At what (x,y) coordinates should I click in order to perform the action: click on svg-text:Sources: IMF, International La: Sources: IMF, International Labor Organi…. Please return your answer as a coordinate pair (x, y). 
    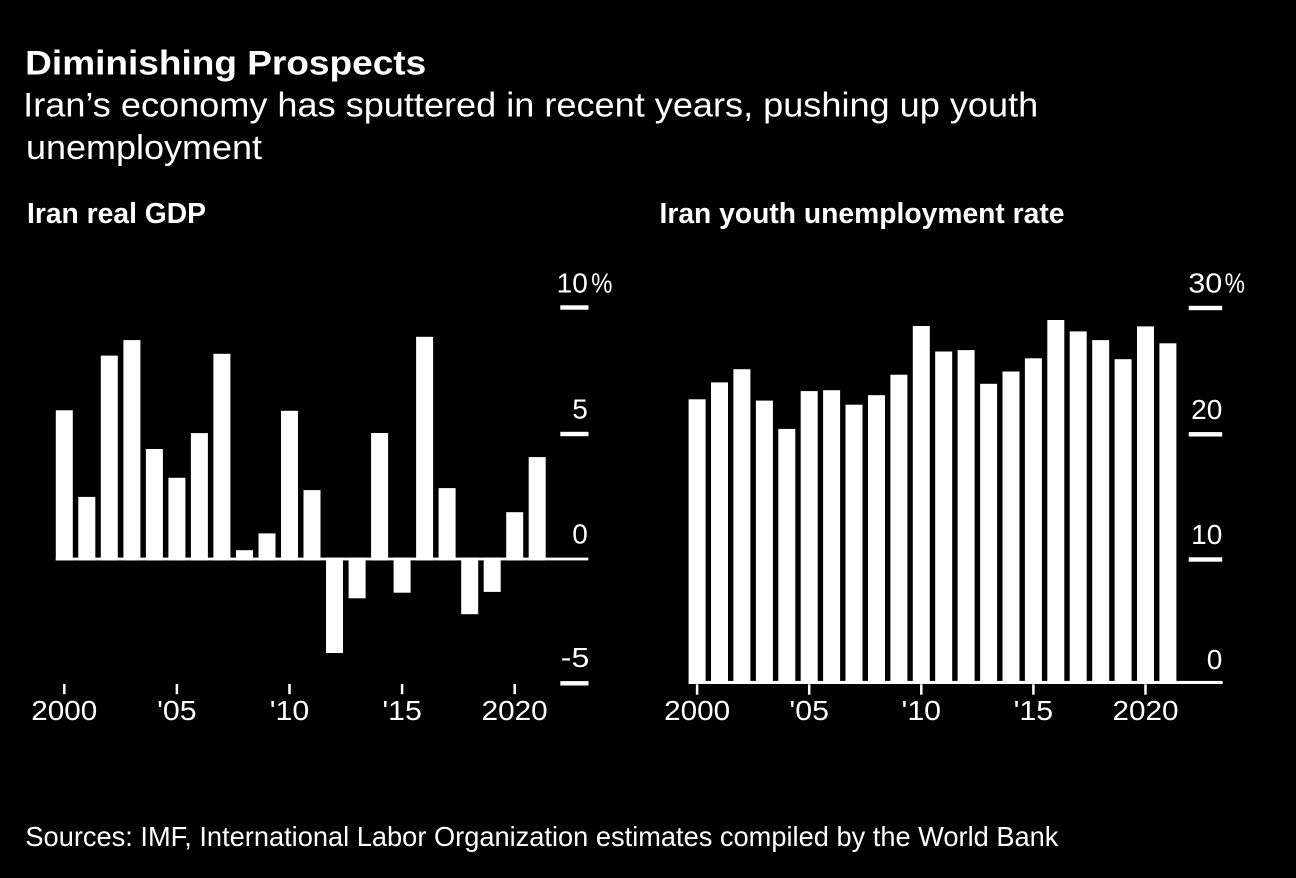
    Looking at the image, I should click on (542, 836).